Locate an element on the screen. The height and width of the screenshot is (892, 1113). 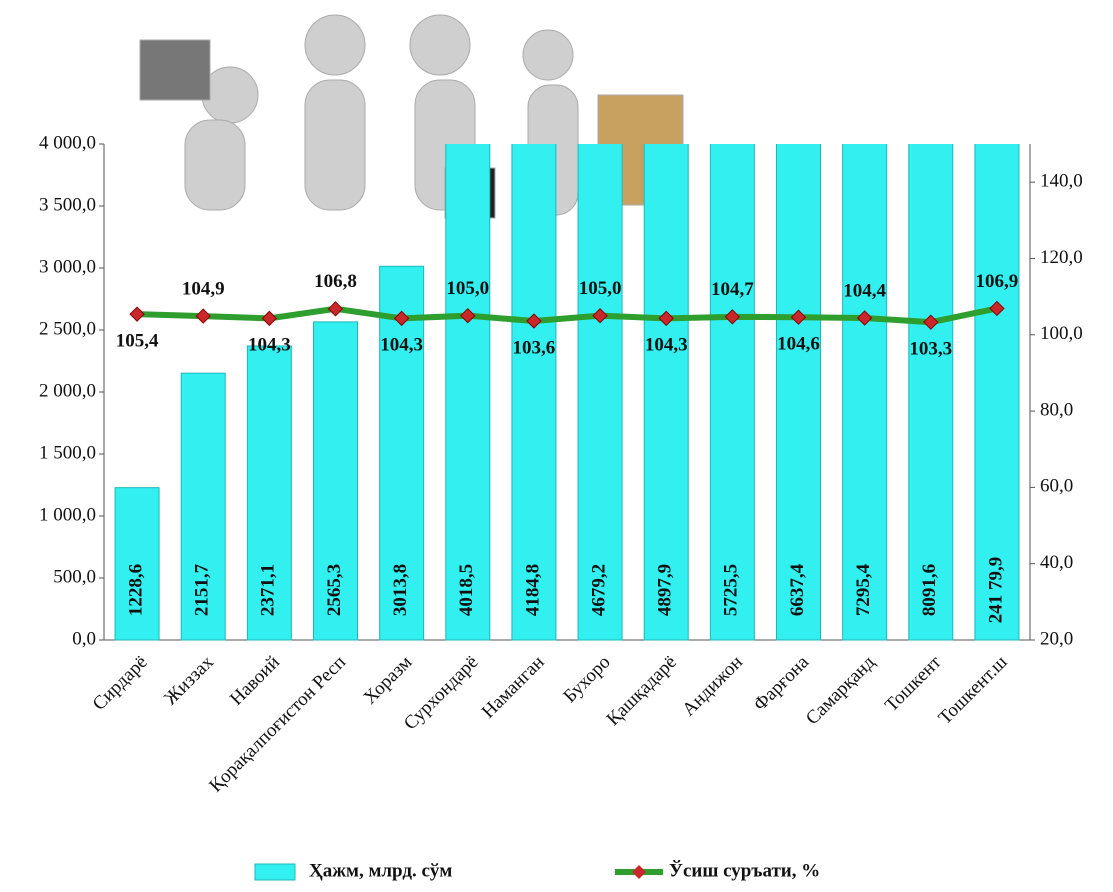
y-tick-label: 3 500,0 is located at coordinates (67, 204).